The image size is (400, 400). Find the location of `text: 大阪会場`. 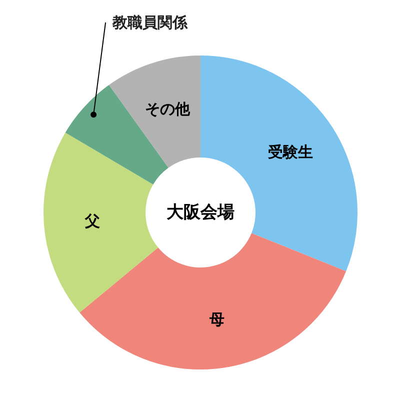

text: 大阪会場 is located at coordinates (200, 212).